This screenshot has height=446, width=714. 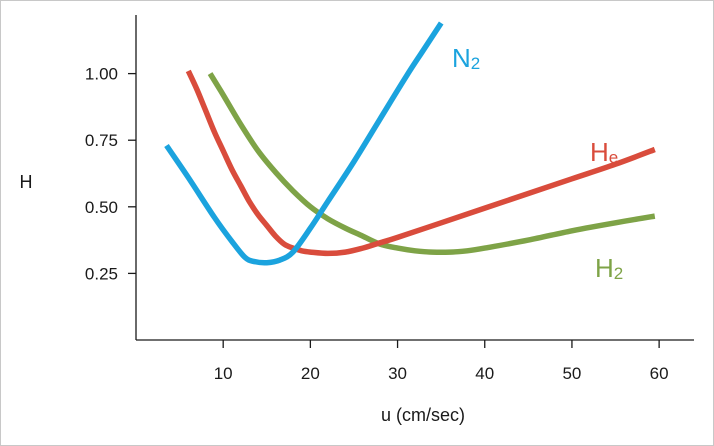 What do you see at coordinates (484, 373) in the screenshot?
I see `x-tick-label: 40` at bounding box center [484, 373].